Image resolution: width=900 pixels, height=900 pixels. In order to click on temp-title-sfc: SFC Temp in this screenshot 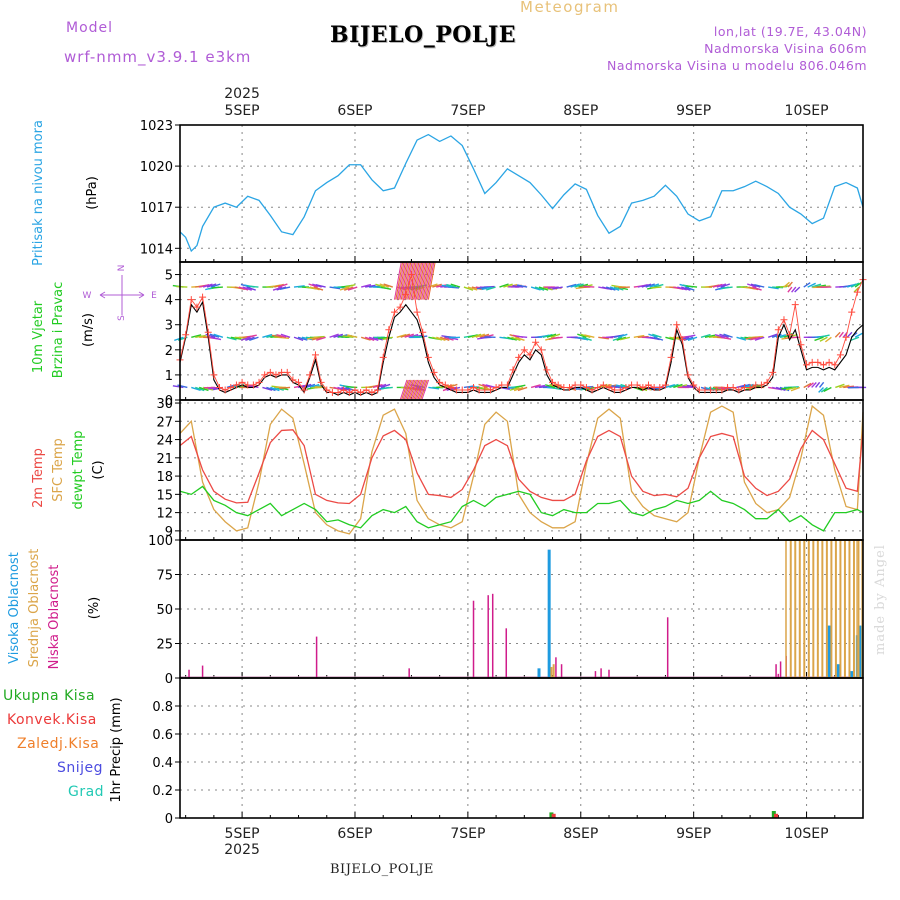, I will do `click(58, 470)`.